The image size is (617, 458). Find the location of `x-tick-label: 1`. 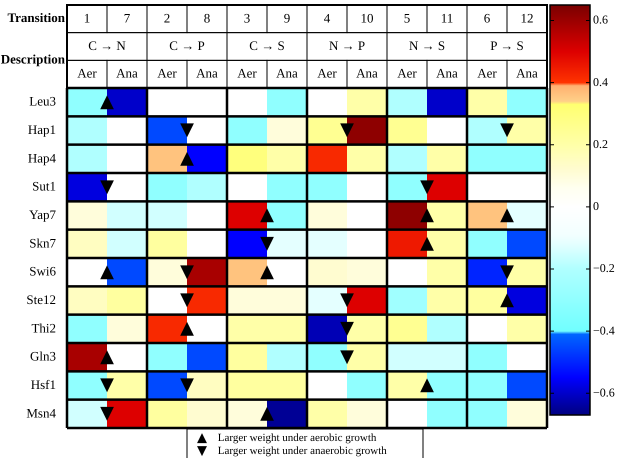

x-tick-label: 1 is located at coordinates (87, 18).